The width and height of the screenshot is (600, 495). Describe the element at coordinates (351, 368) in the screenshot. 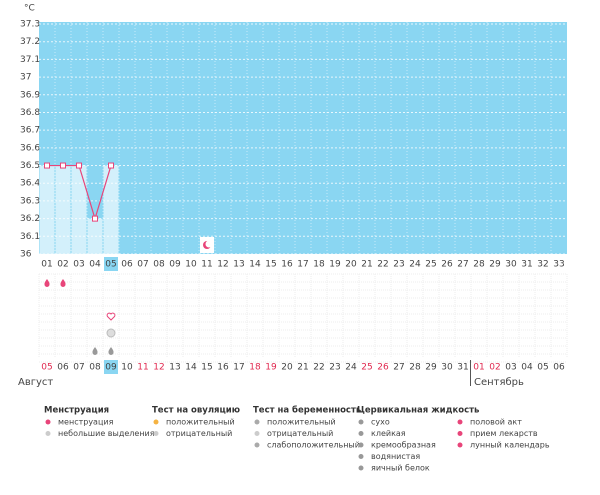

I see `date-label: 24` at that location.